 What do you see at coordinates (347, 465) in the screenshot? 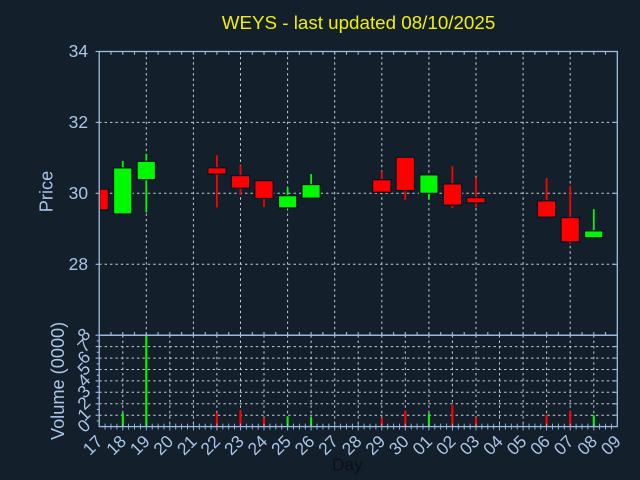
I see `svg-text: Day` at bounding box center [347, 465].